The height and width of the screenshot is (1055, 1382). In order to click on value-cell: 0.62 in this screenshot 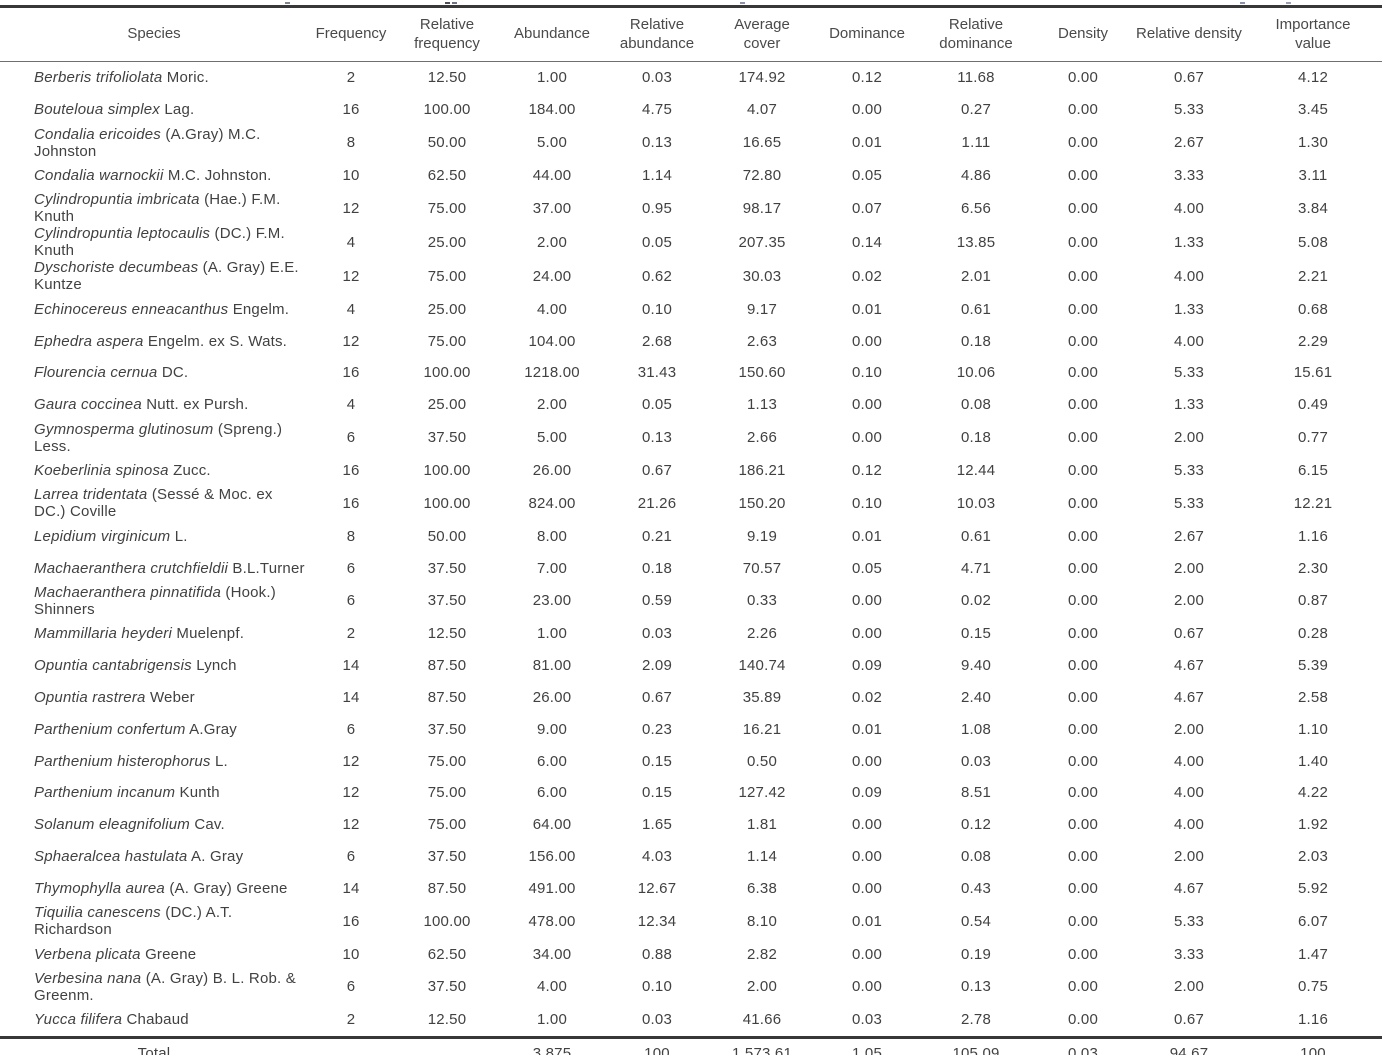, I will do `click(657, 276)`.